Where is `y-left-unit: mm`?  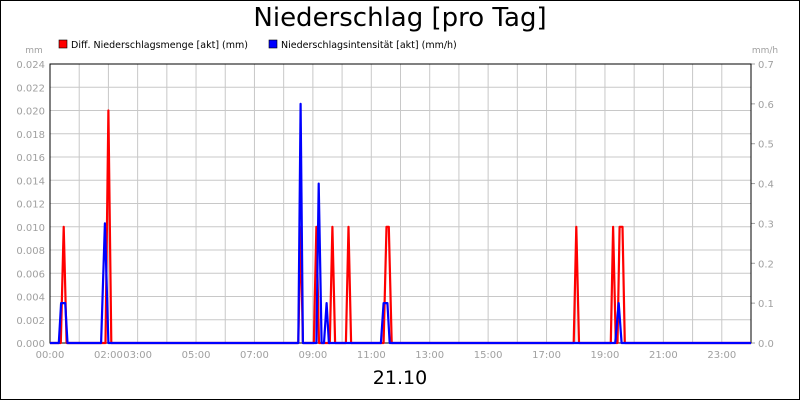
y-left-unit: mm is located at coordinates (34, 51).